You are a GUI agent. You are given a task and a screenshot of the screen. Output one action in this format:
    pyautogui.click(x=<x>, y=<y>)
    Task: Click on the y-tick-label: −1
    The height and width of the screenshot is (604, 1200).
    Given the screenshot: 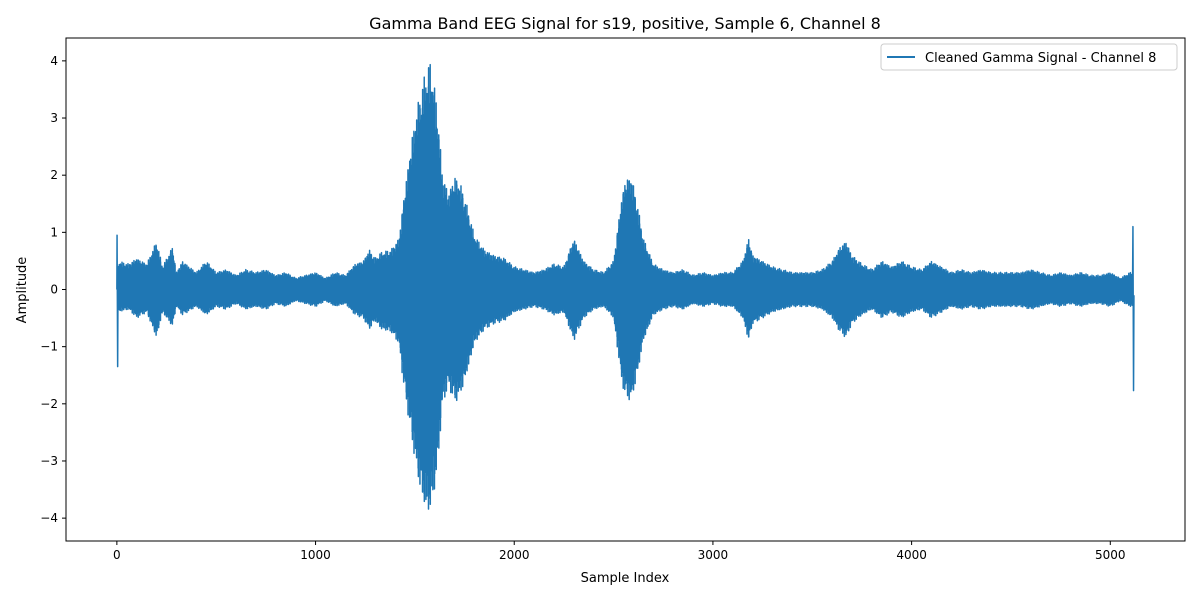 What is the action you would take?
    pyautogui.click(x=49, y=347)
    